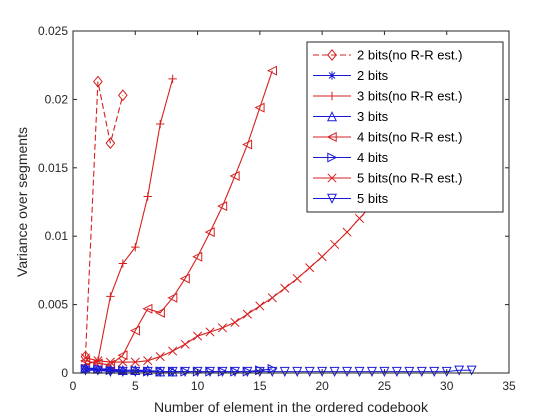 This screenshot has height=420, width=560. What do you see at coordinates (351, 75) in the screenshot?
I see `legend-entry: 2 bits` at bounding box center [351, 75].